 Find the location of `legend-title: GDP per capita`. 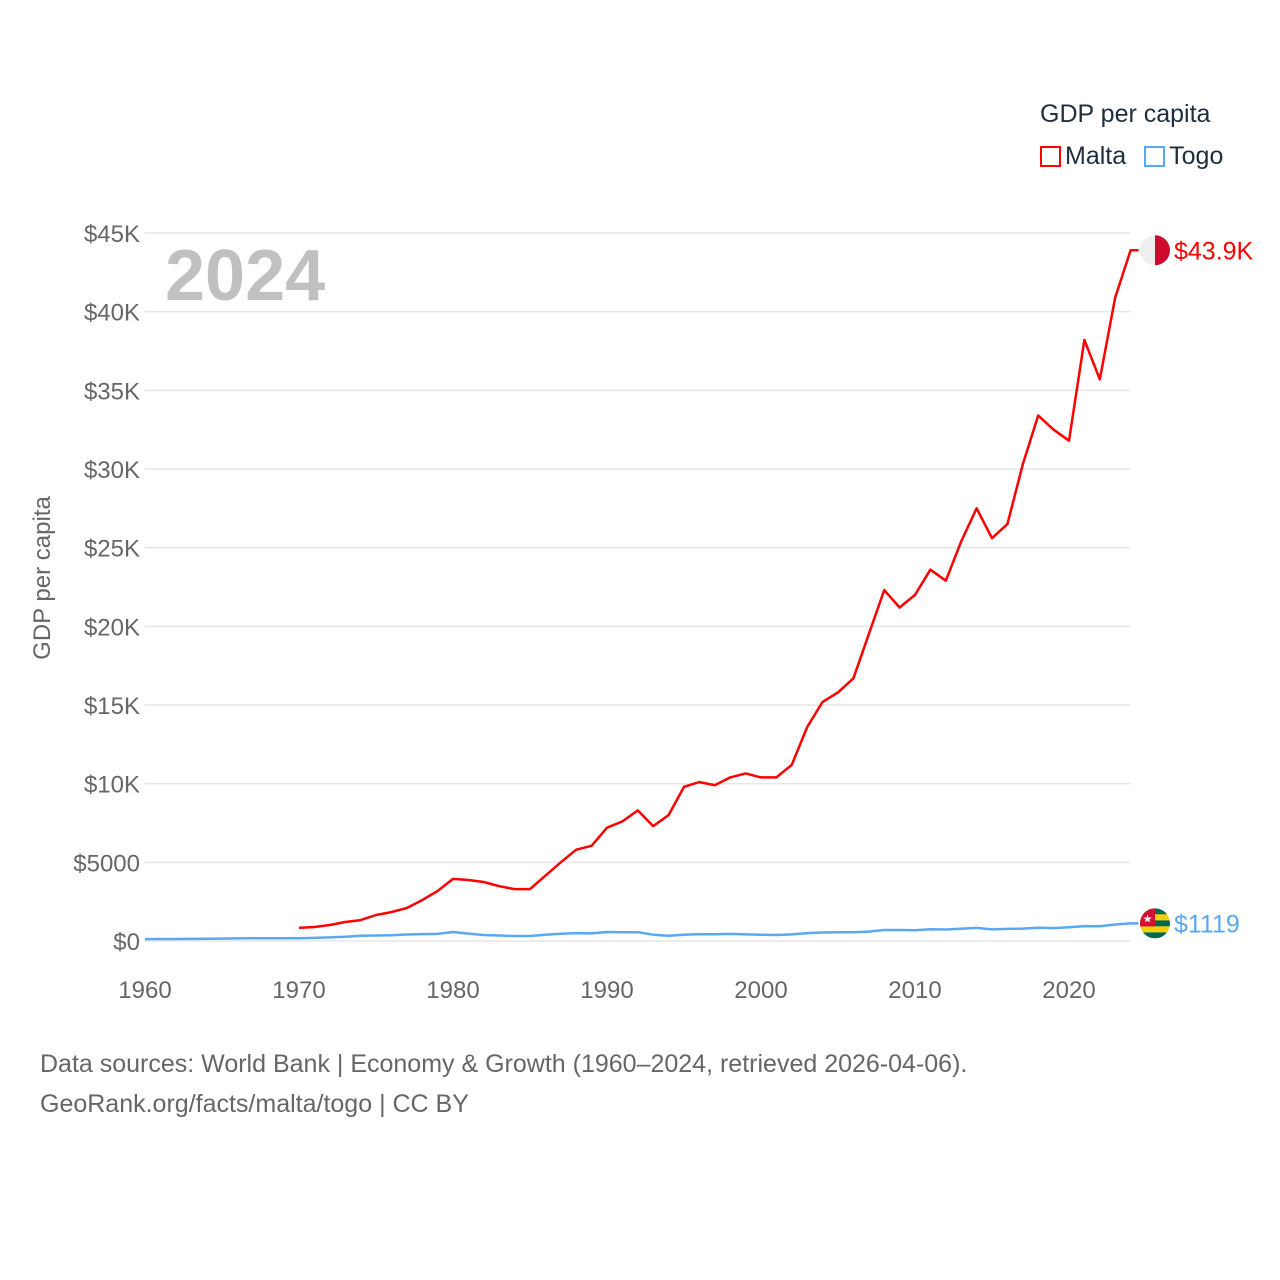

legend-title: GDP per capita is located at coordinates (1125, 114).